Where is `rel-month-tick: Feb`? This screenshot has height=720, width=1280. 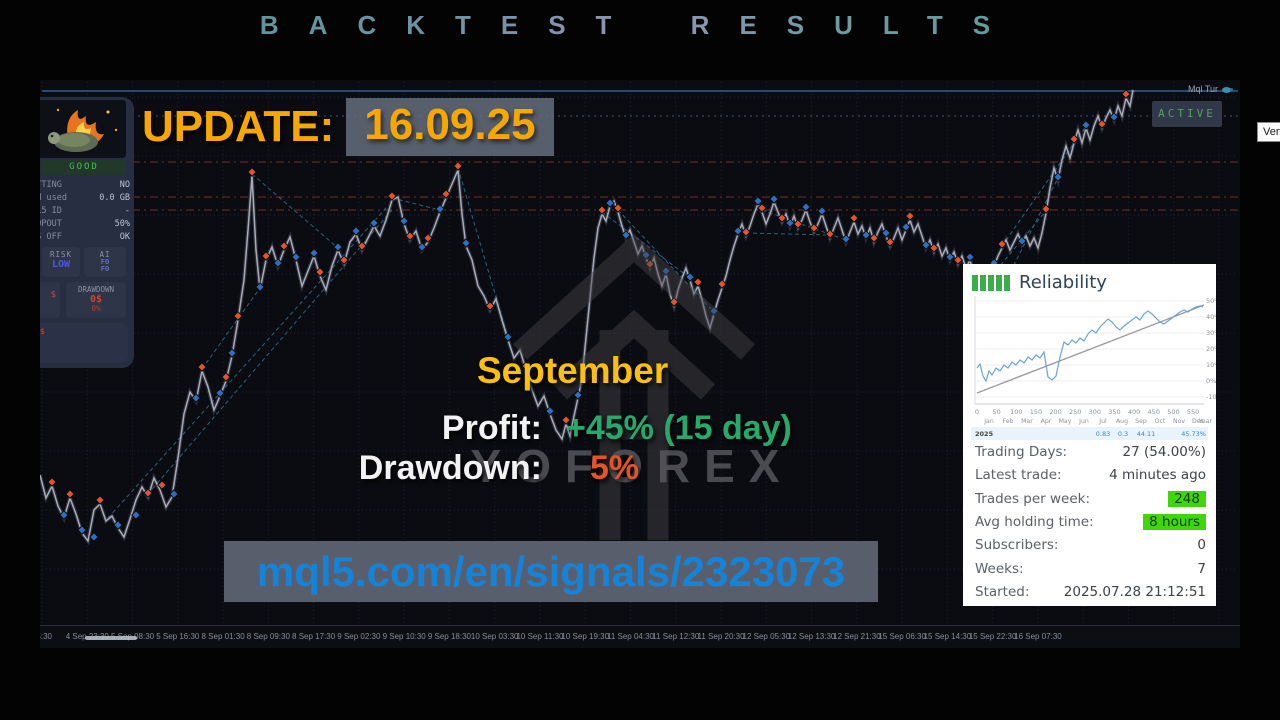 rel-month-tick: Feb is located at coordinates (1008, 421).